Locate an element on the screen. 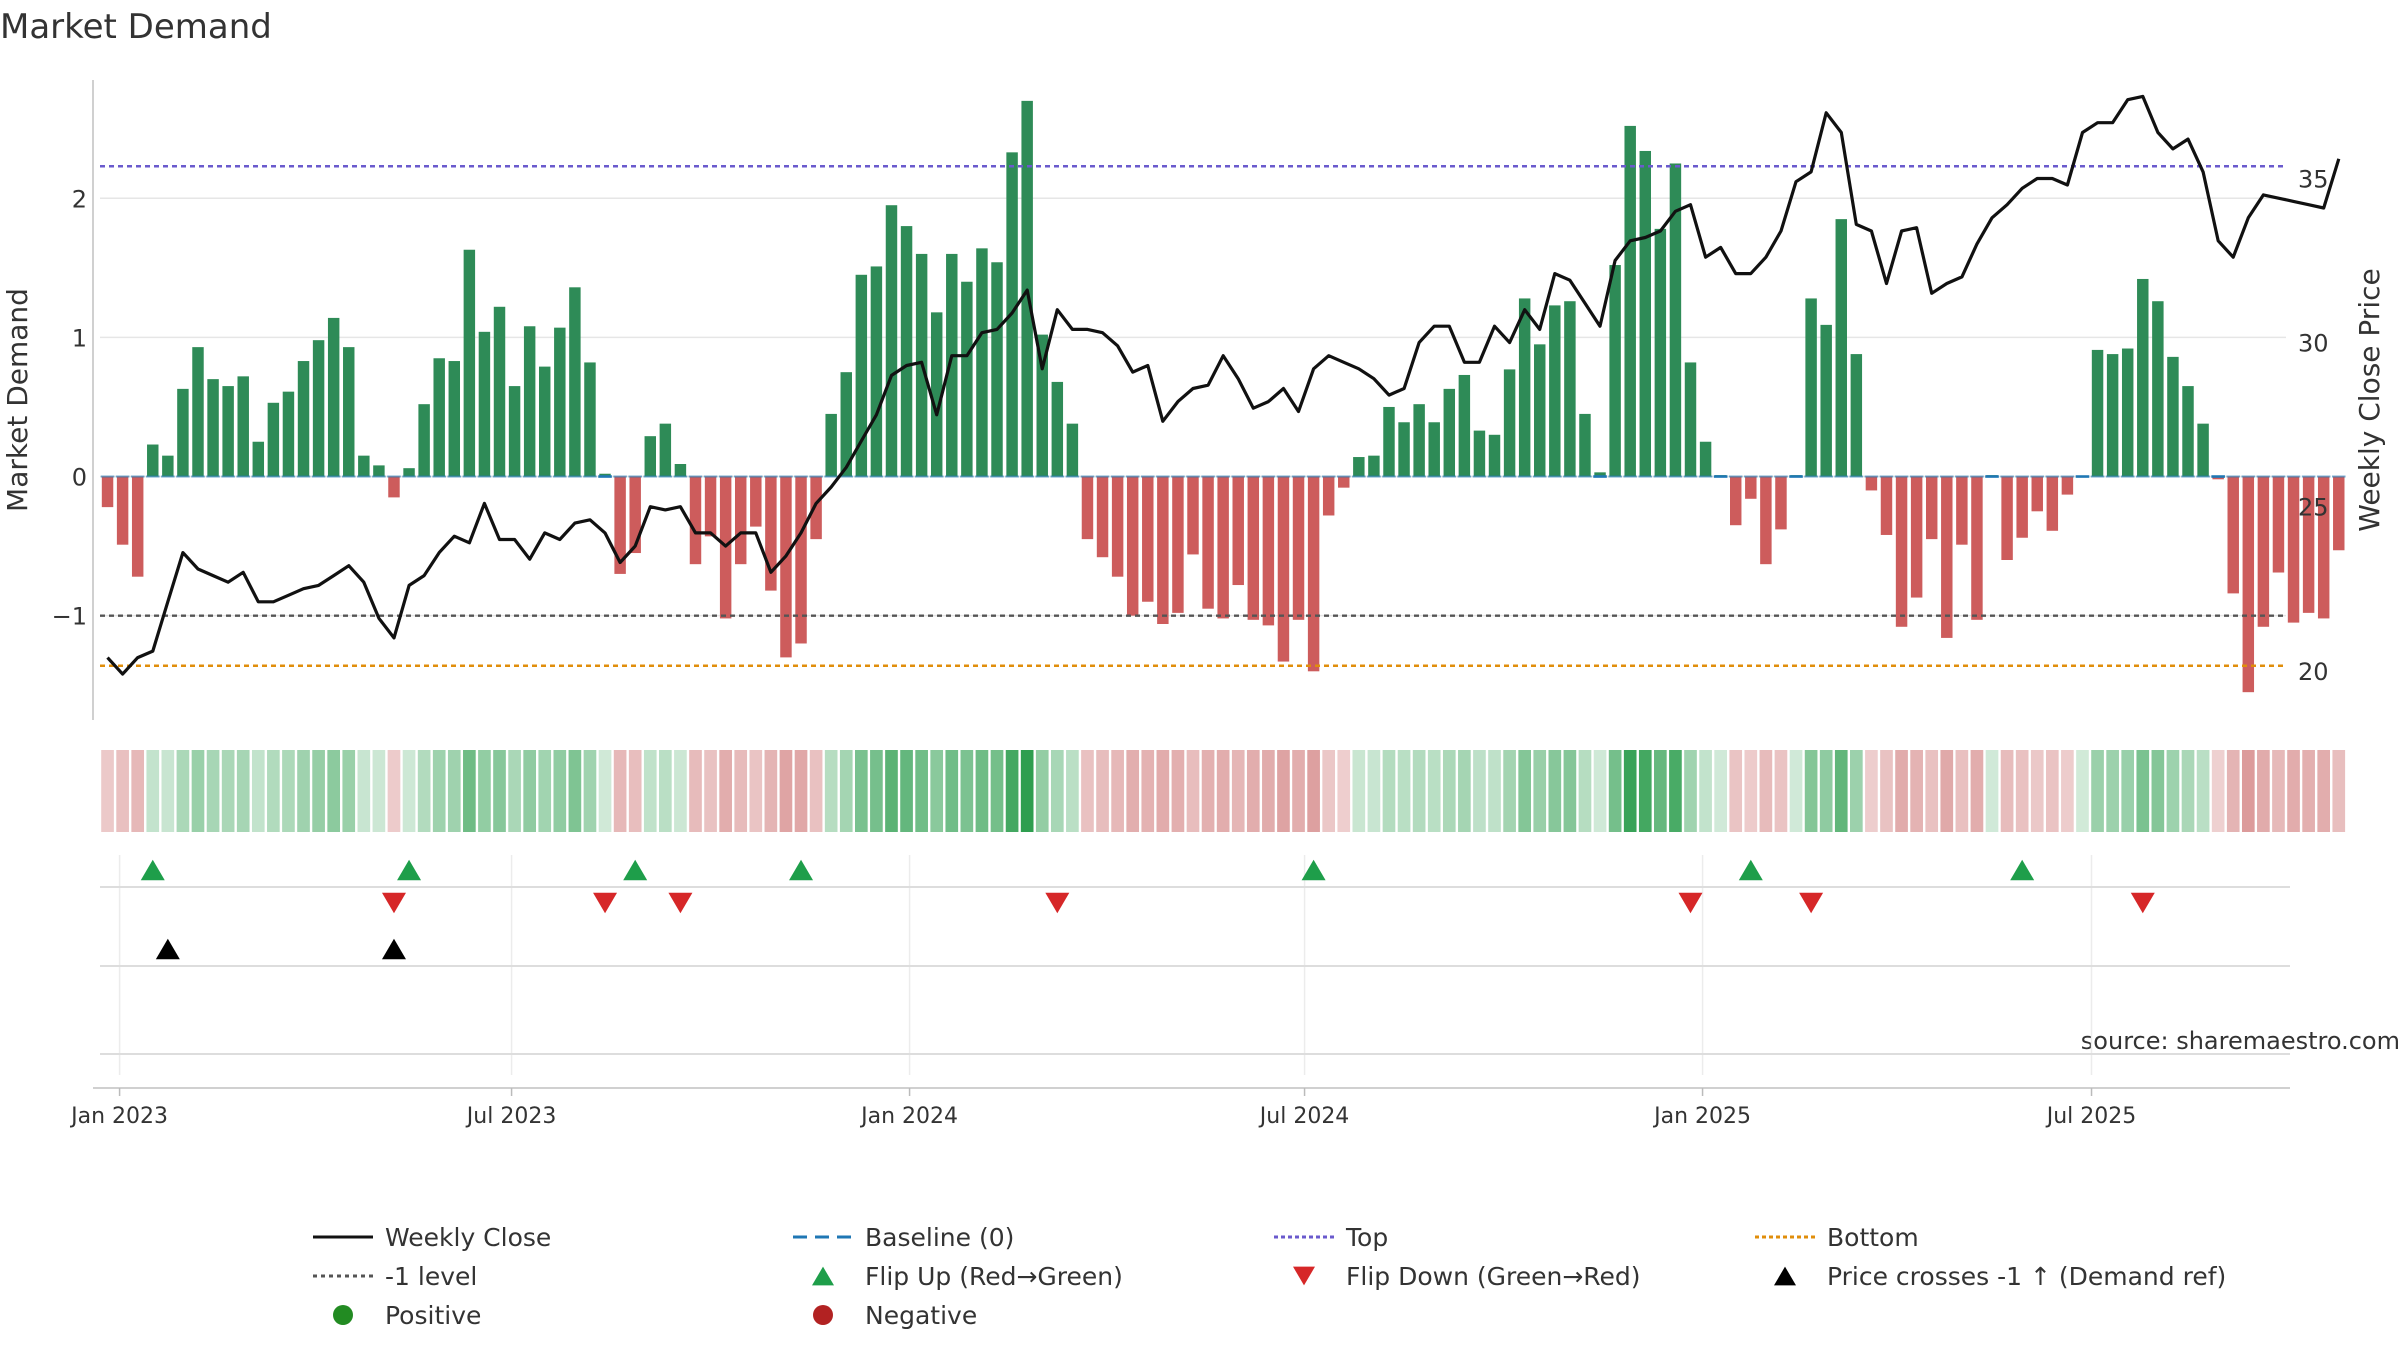  y-tick-label-left: 0 is located at coordinates (79, 478).